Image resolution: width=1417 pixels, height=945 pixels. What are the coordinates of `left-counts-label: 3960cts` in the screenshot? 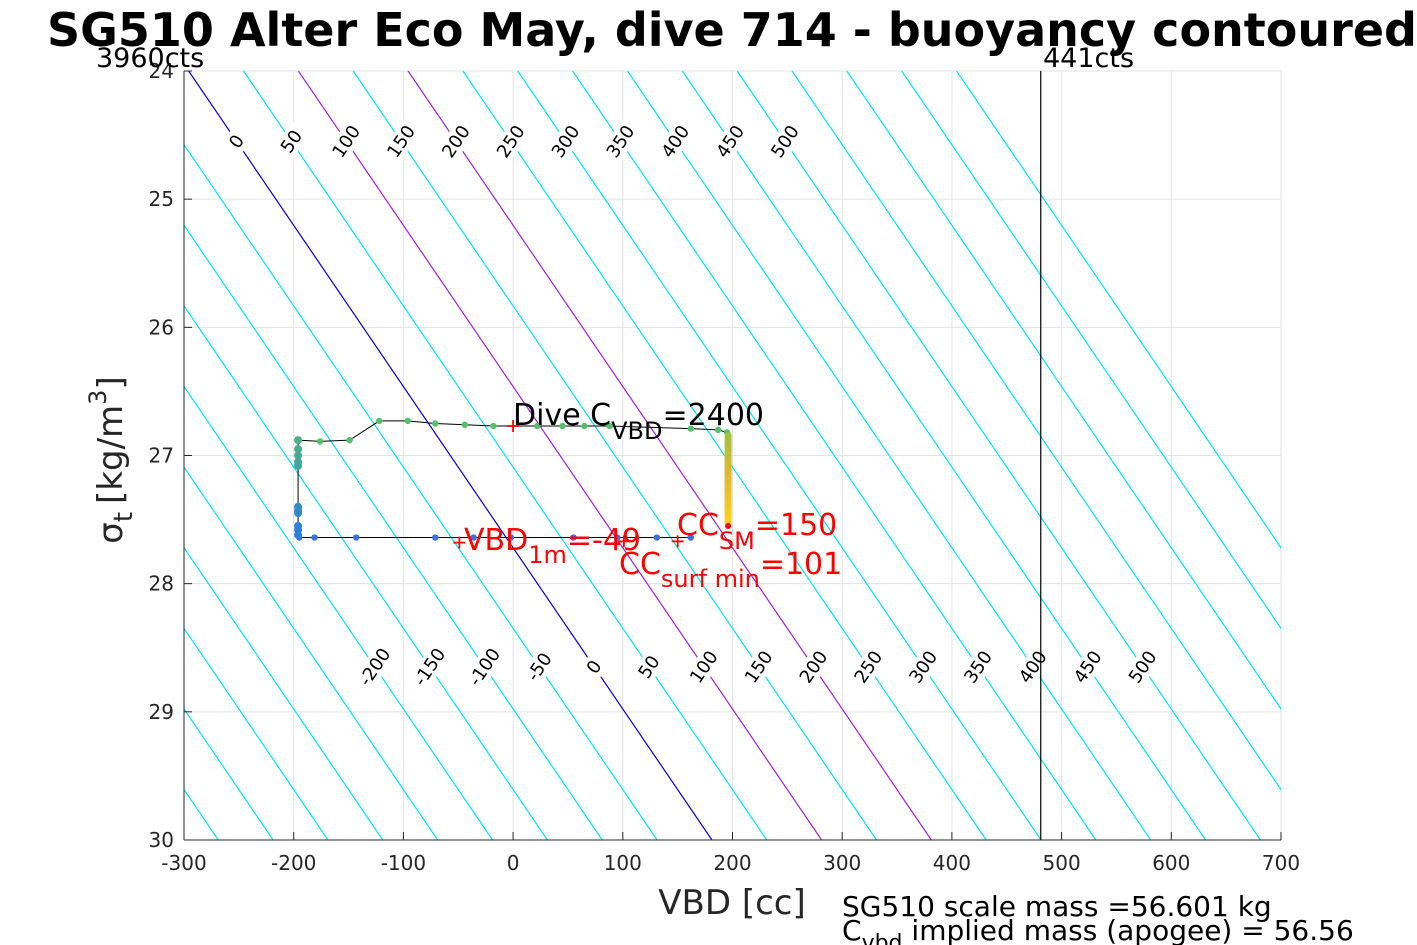 It's located at (150, 58).